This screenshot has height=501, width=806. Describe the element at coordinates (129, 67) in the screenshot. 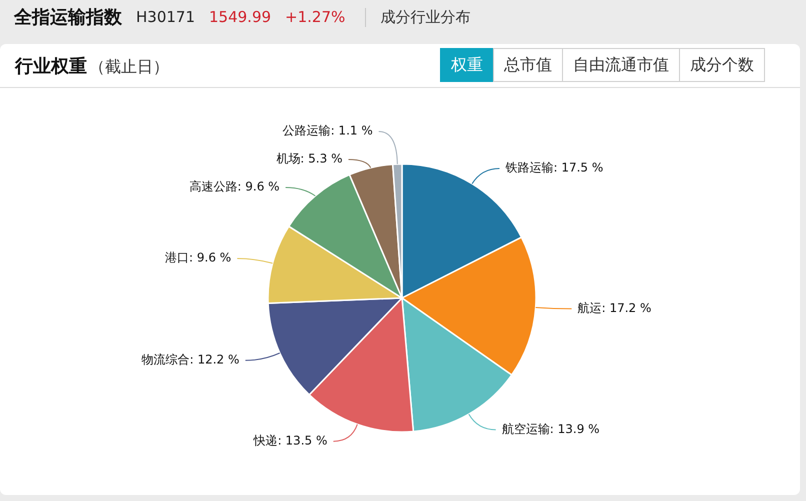

I see `chart-subtitle: （截止日）` at that location.